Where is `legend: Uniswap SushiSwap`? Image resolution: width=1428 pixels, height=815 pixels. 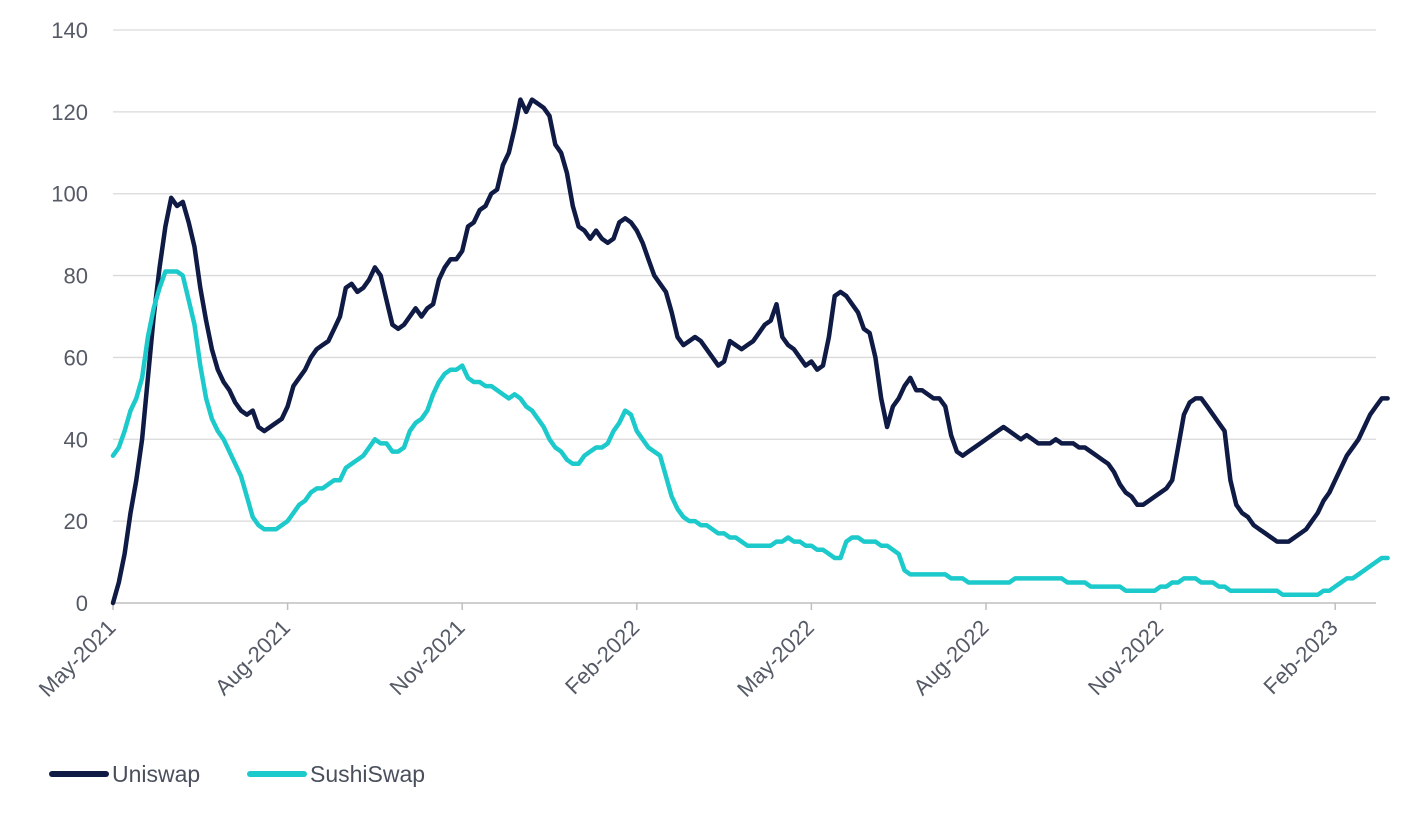
legend: Uniswap SushiSwap is located at coordinates (237, 774).